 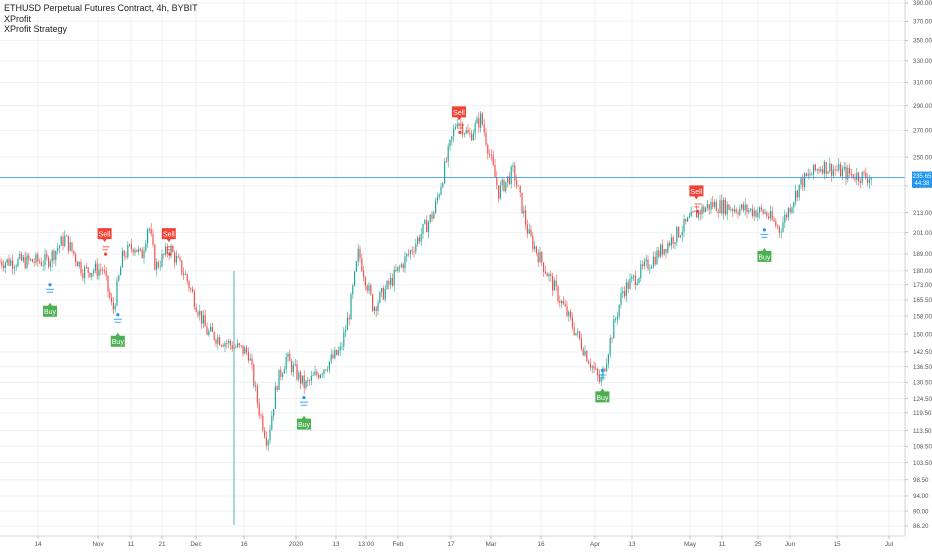 I want to click on sell-note-line, so click(x=698, y=204).